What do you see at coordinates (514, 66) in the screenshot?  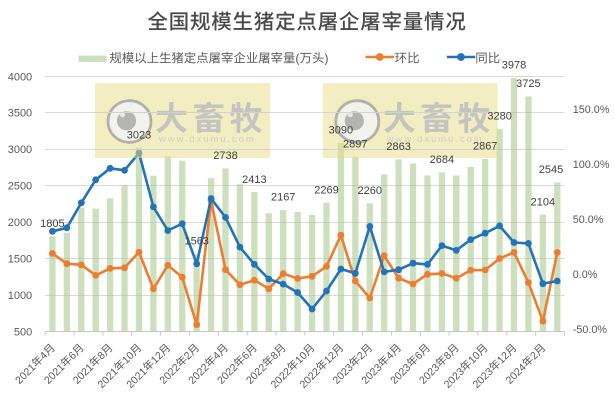 I see `svg-text: 3978` at bounding box center [514, 66].